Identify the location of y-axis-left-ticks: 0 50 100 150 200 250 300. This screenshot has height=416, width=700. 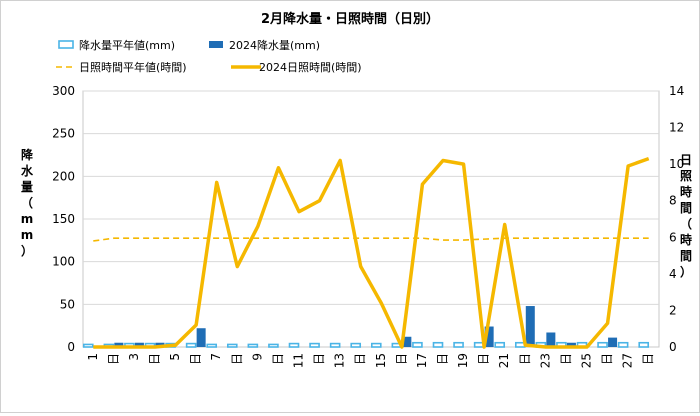
(63, 219).